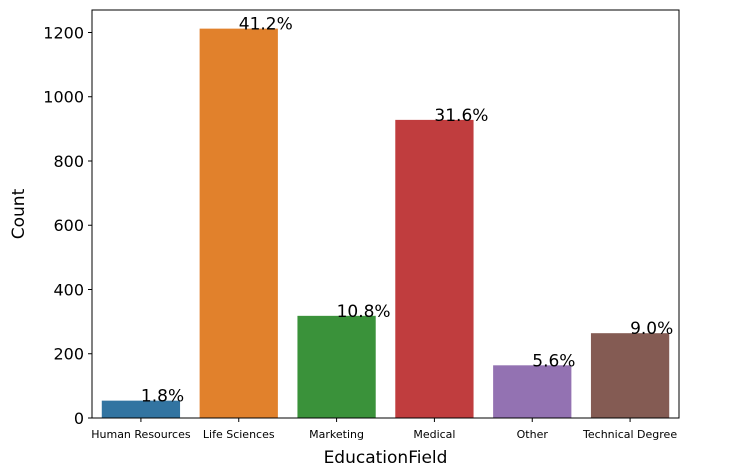 Image resolution: width=732 pixels, height=468 pixels. What do you see at coordinates (266, 25) in the screenshot?
I see `data-label: 41.2%` at bounding box center [266, 25].